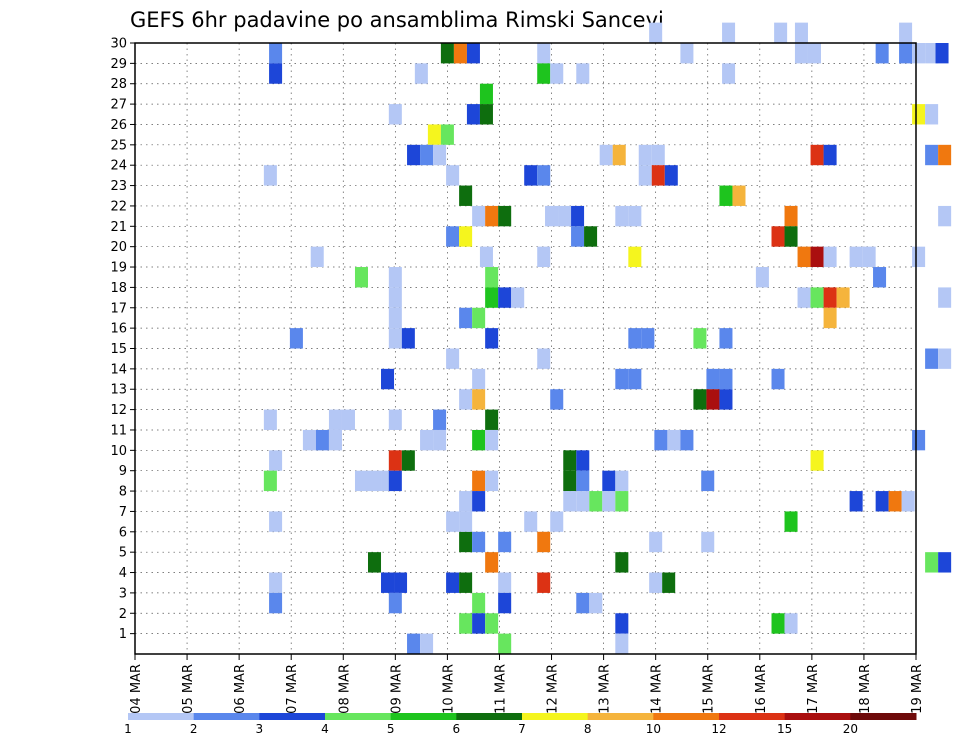  What do you see at coordinates (784, 729) in the screenshot?
I see `legend-label: 15` at bounding box center [784, 729].